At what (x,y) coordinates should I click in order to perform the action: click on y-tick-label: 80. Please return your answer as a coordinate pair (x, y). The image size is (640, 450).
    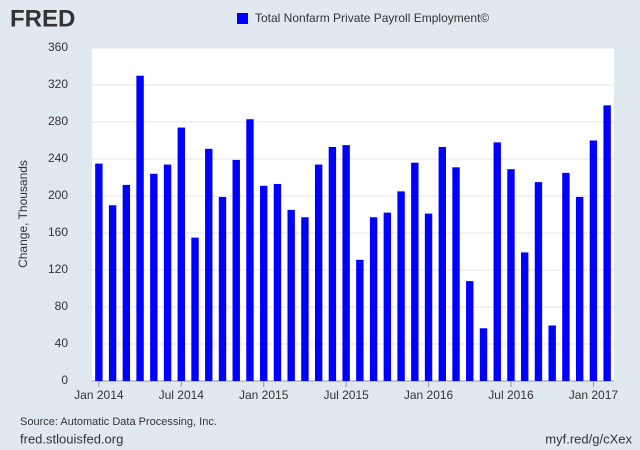
    Looking at the image, I should click on (62, 306).